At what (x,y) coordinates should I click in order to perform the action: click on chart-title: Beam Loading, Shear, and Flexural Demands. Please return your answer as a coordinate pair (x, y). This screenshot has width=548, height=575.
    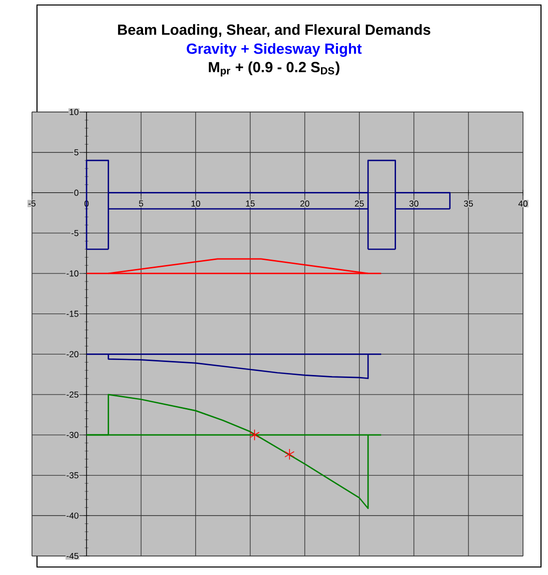
    Looking at the image, I should click on (274, 31).